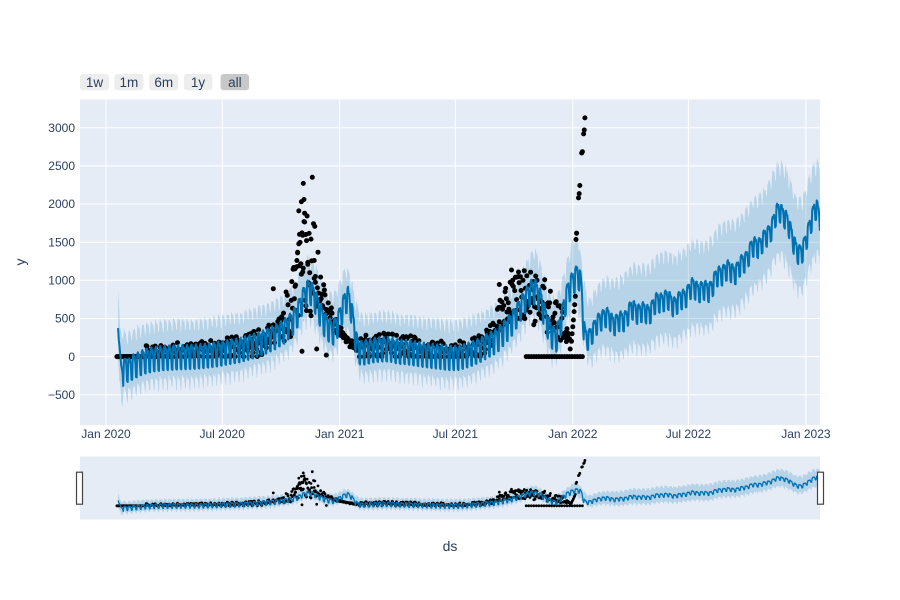  What do you see at coordinates (20, 262) in the screenshot?
I see `svg-text: y` at bounding box center [20, 262].